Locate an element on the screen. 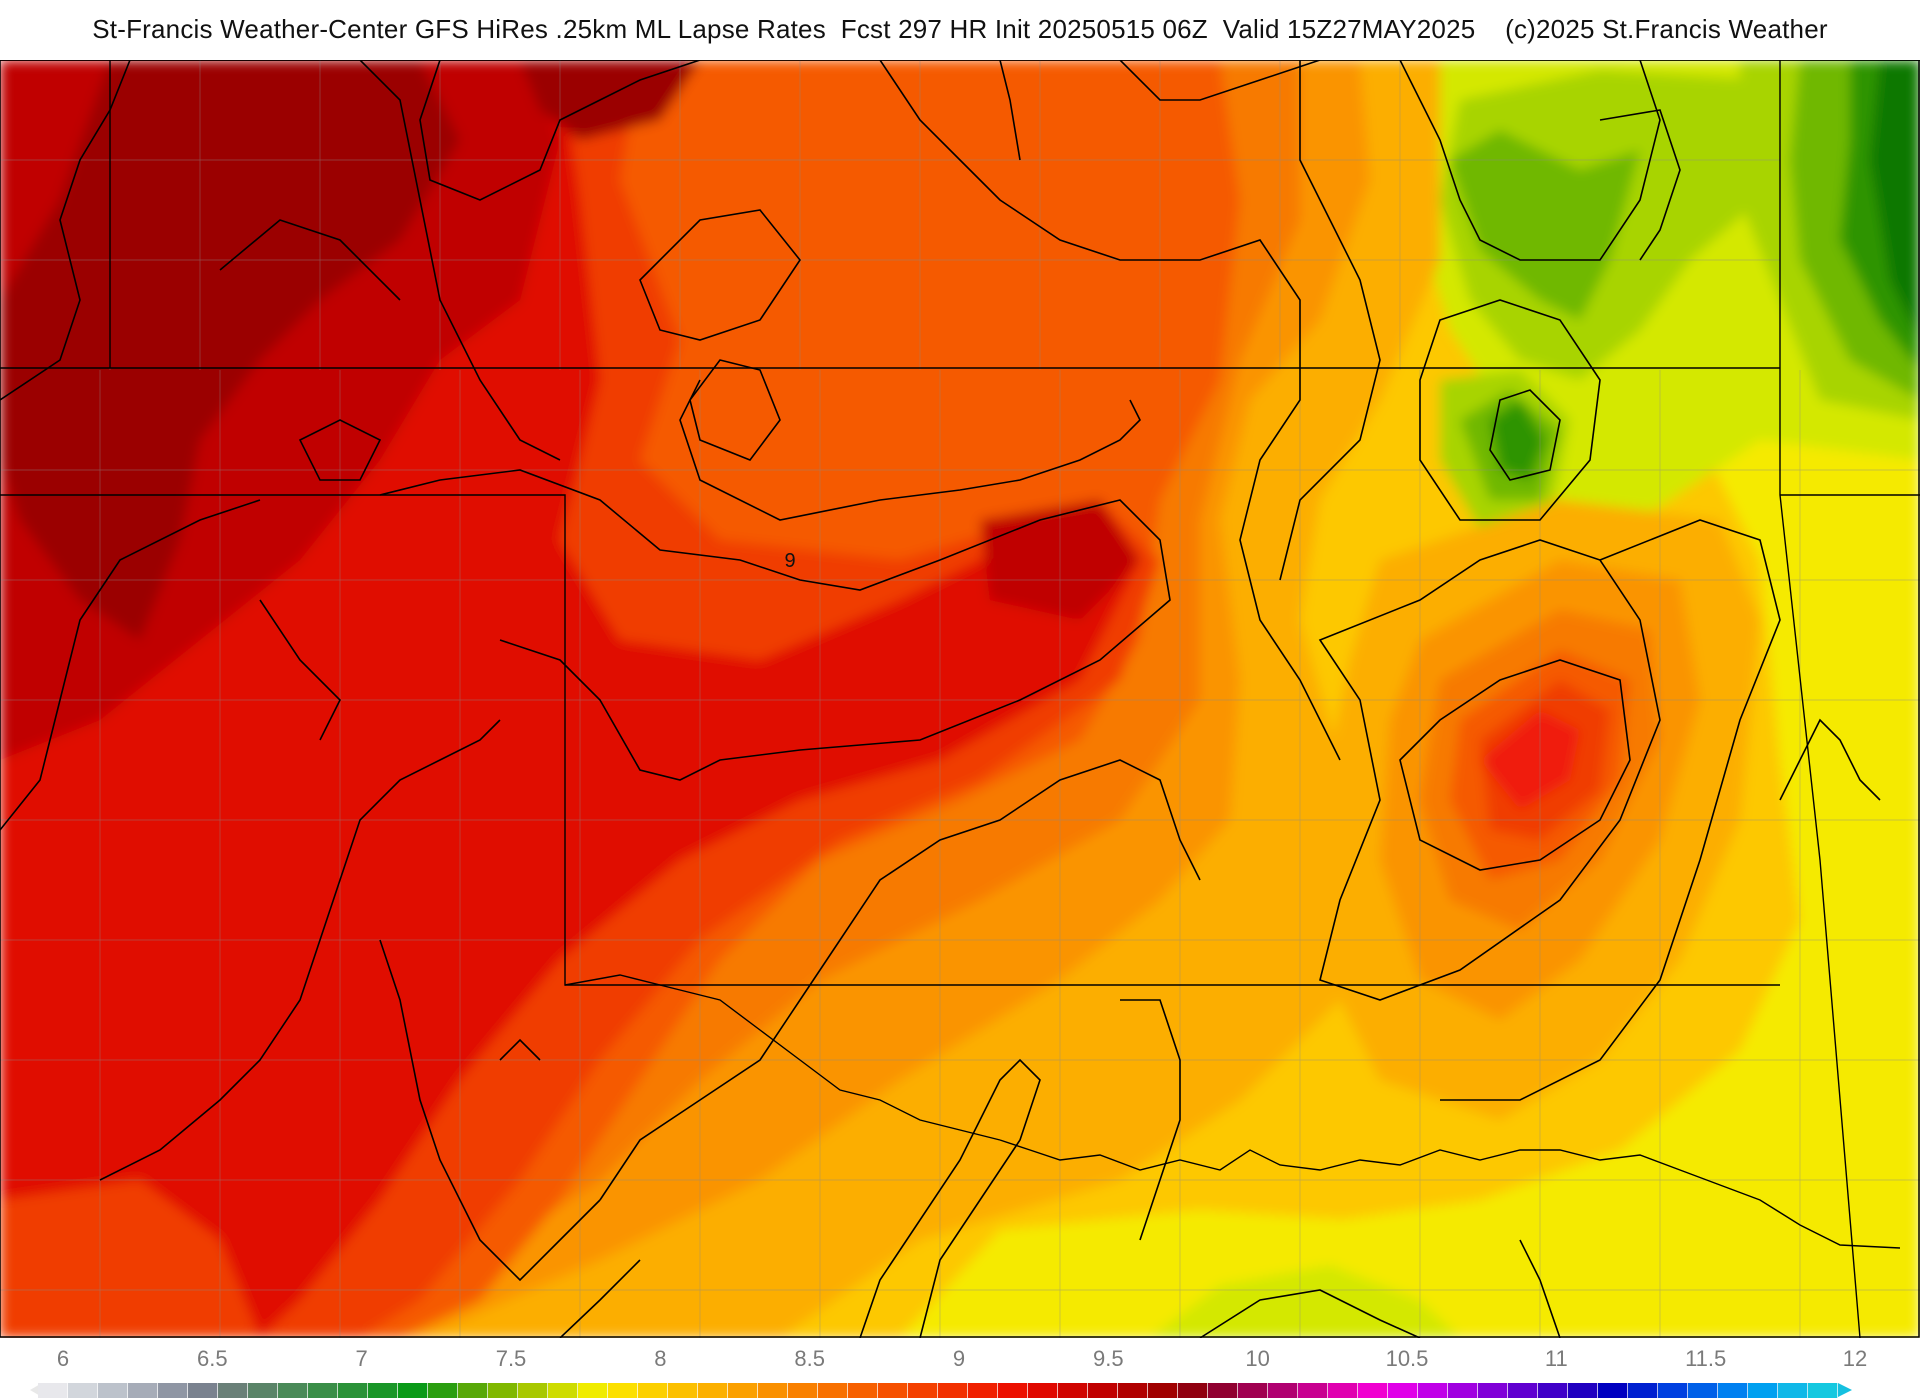  colorbar-tick-label: 6 is located at coordinates (63, 1358).